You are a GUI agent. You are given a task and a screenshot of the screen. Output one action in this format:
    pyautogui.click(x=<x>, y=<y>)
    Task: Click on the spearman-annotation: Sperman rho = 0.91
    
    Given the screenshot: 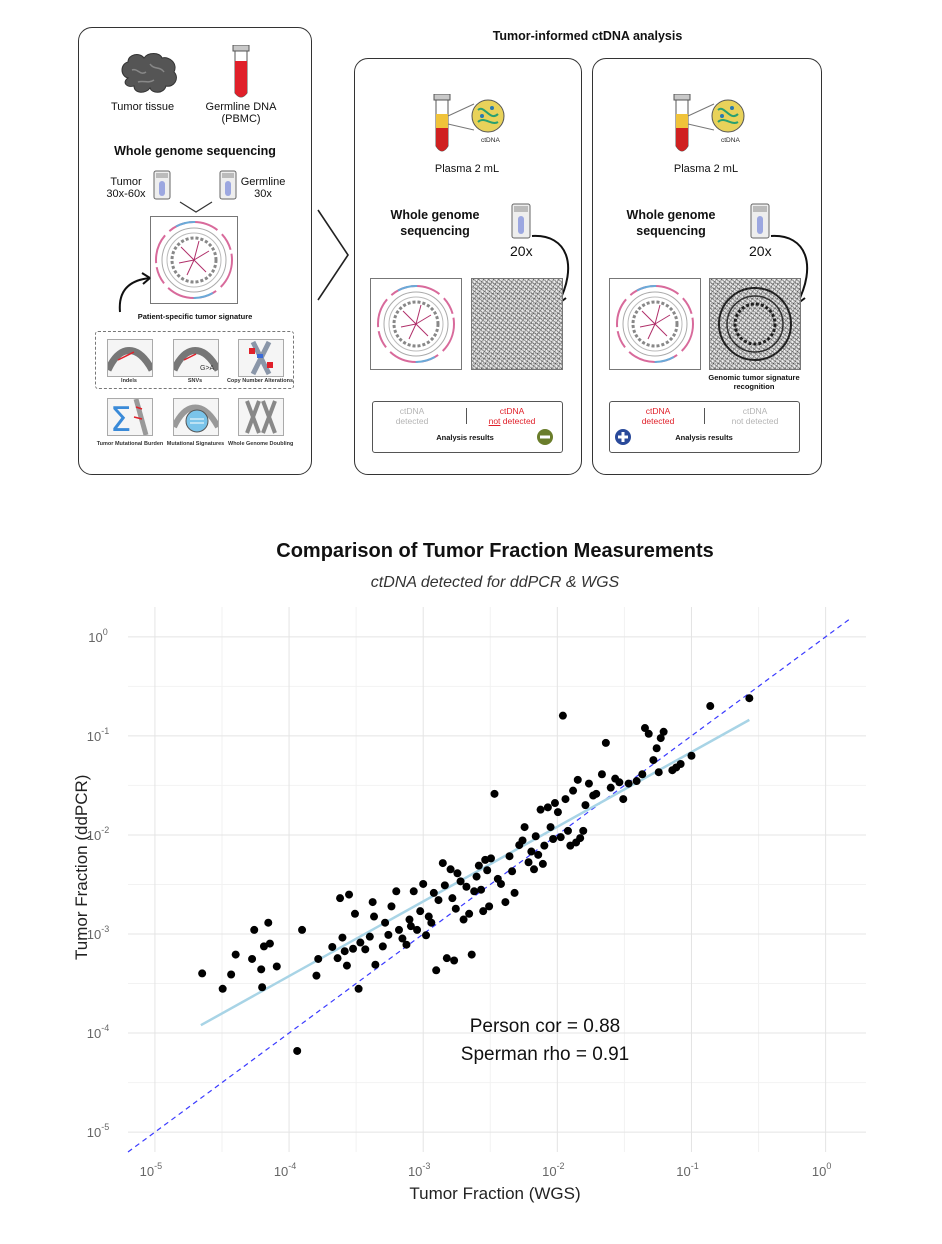 What is the action you would take?
    pyautogui.click(x=545, y=1054)
    